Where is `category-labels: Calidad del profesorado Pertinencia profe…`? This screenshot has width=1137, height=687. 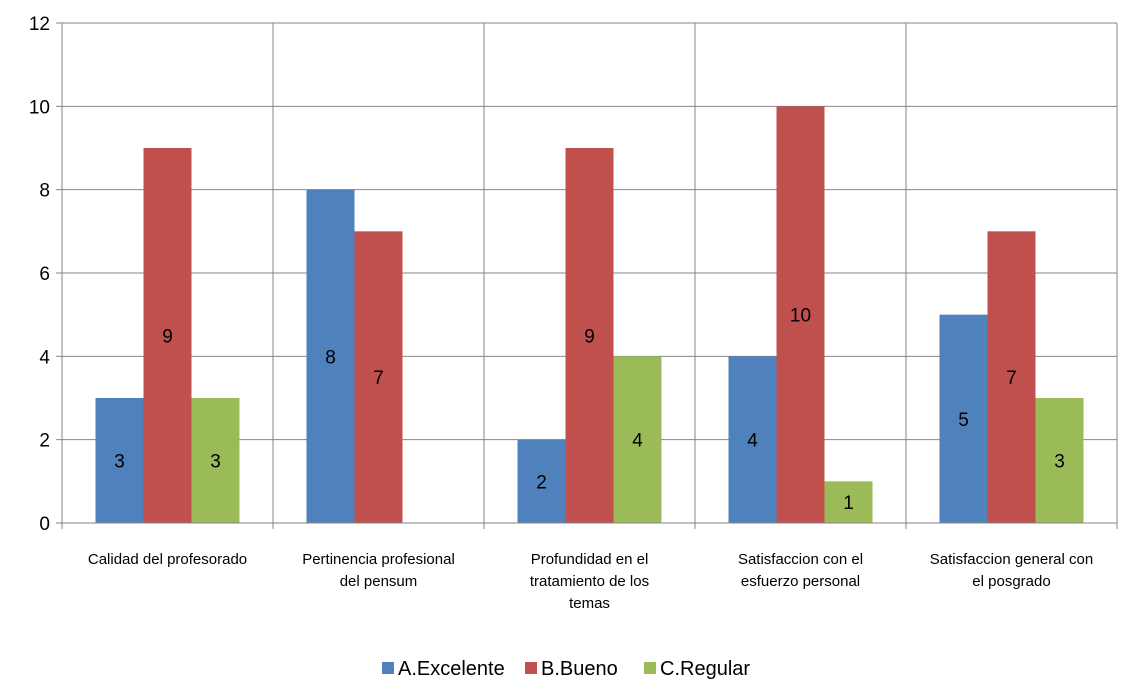 category-labels: Calidad del profesorado Pertinencia profe… is located at coordinates (590, 581).